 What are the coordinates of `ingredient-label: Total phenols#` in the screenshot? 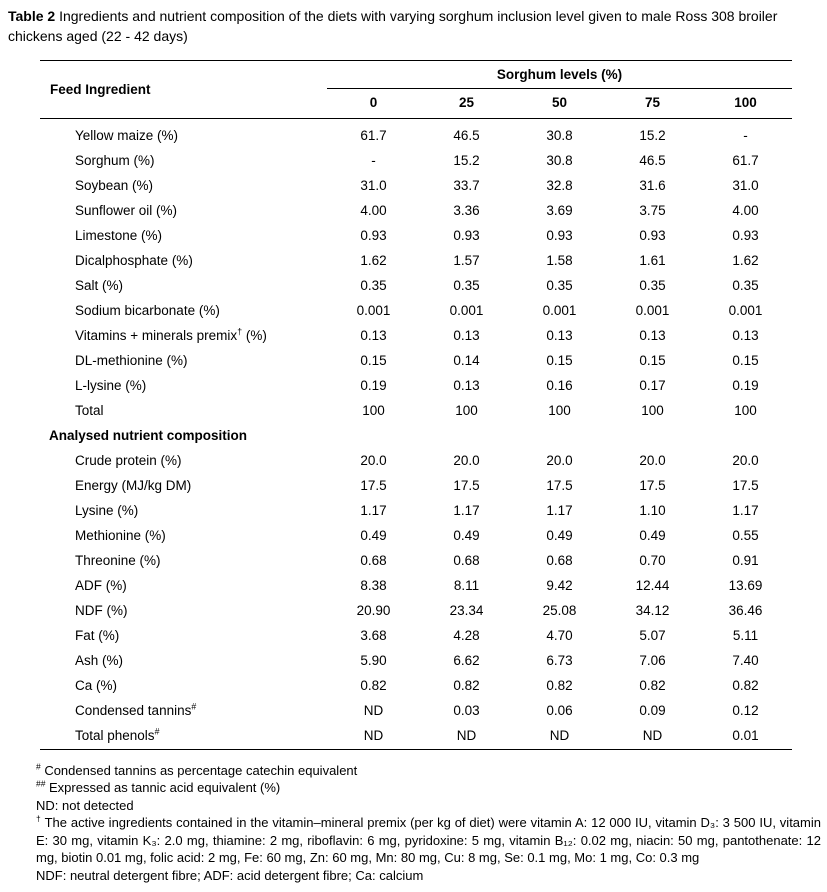 It's located at (117, 734).